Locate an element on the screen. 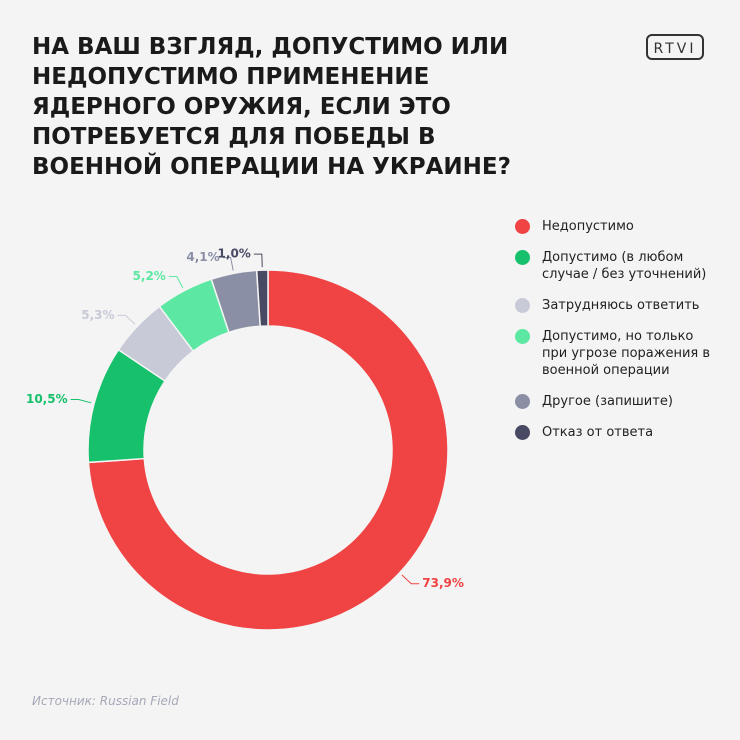 This screenshot has height=740, width=740. value-label: 5,3% is located at coordinates (97, 315).